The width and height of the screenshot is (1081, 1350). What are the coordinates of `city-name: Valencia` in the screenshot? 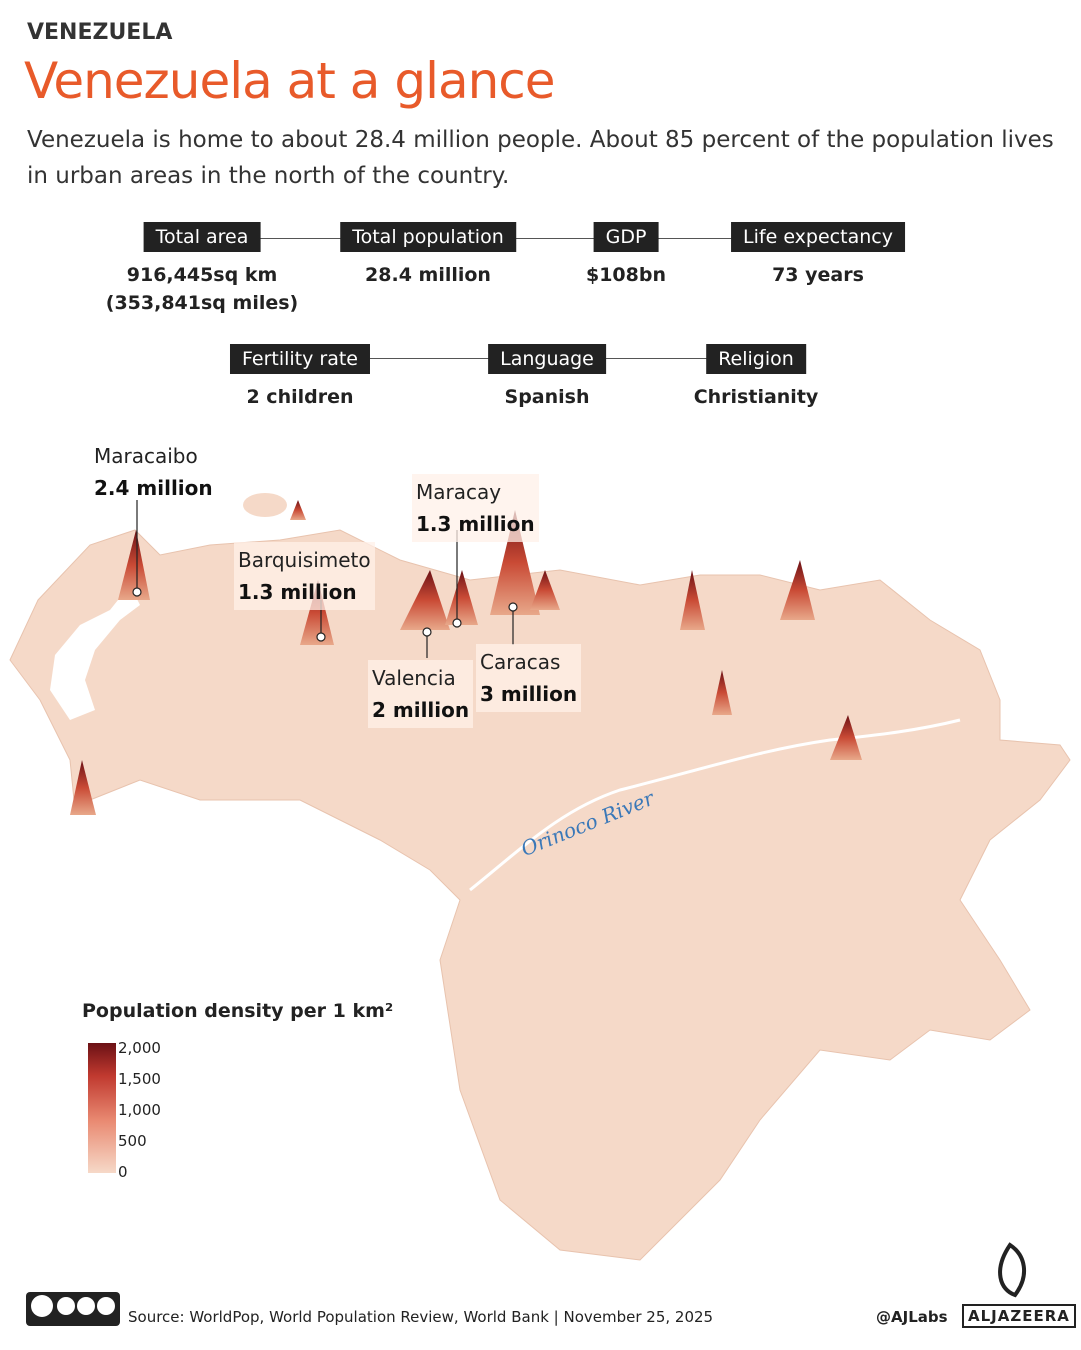 It's located at (414, 678).